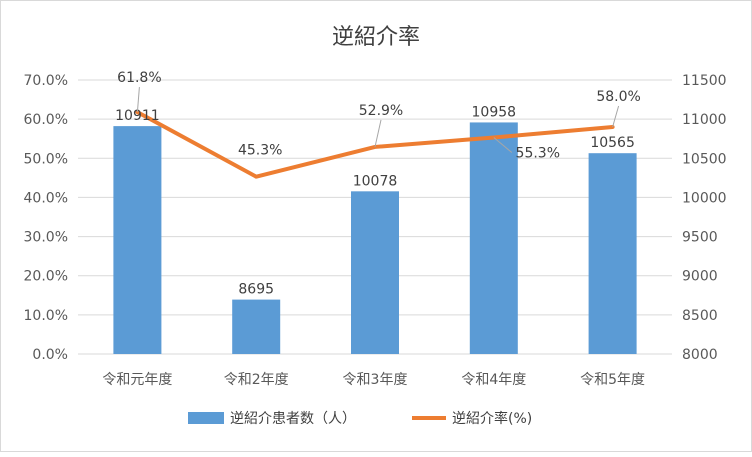 Image resolution: width=752 pixels, height=457 pixels. What do you see at coordinates (46, 316) in the screenshot?
I see `y-left-tick-label: 10.0%` at bounding box center [46, 316].